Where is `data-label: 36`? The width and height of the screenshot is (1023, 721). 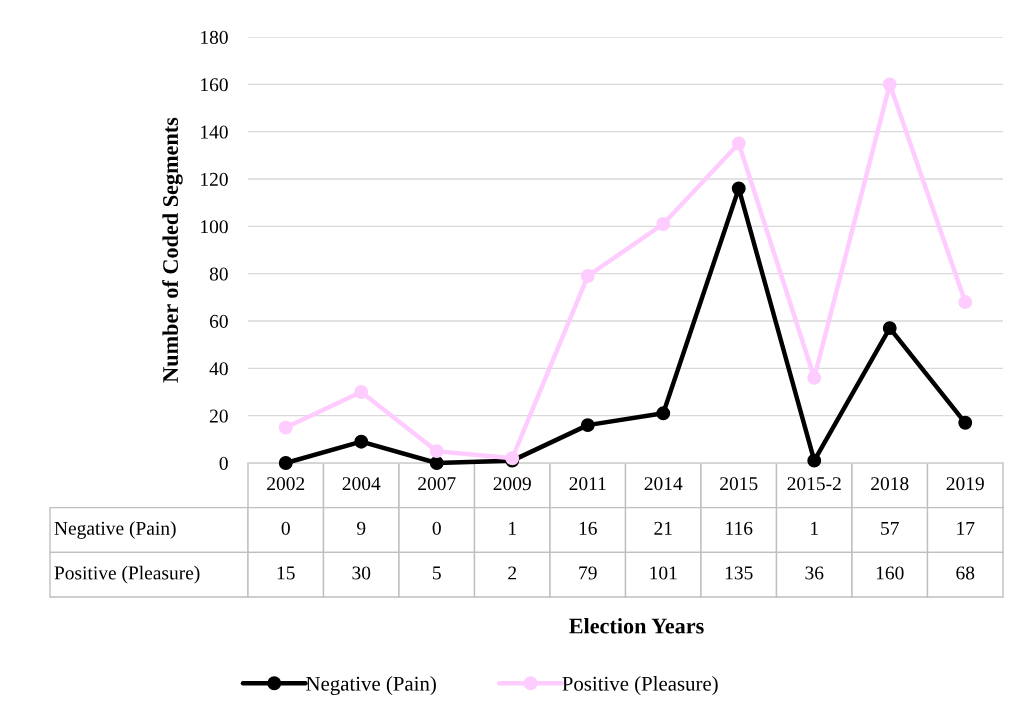
data-label: 36 is located at coordinates (814, 573).